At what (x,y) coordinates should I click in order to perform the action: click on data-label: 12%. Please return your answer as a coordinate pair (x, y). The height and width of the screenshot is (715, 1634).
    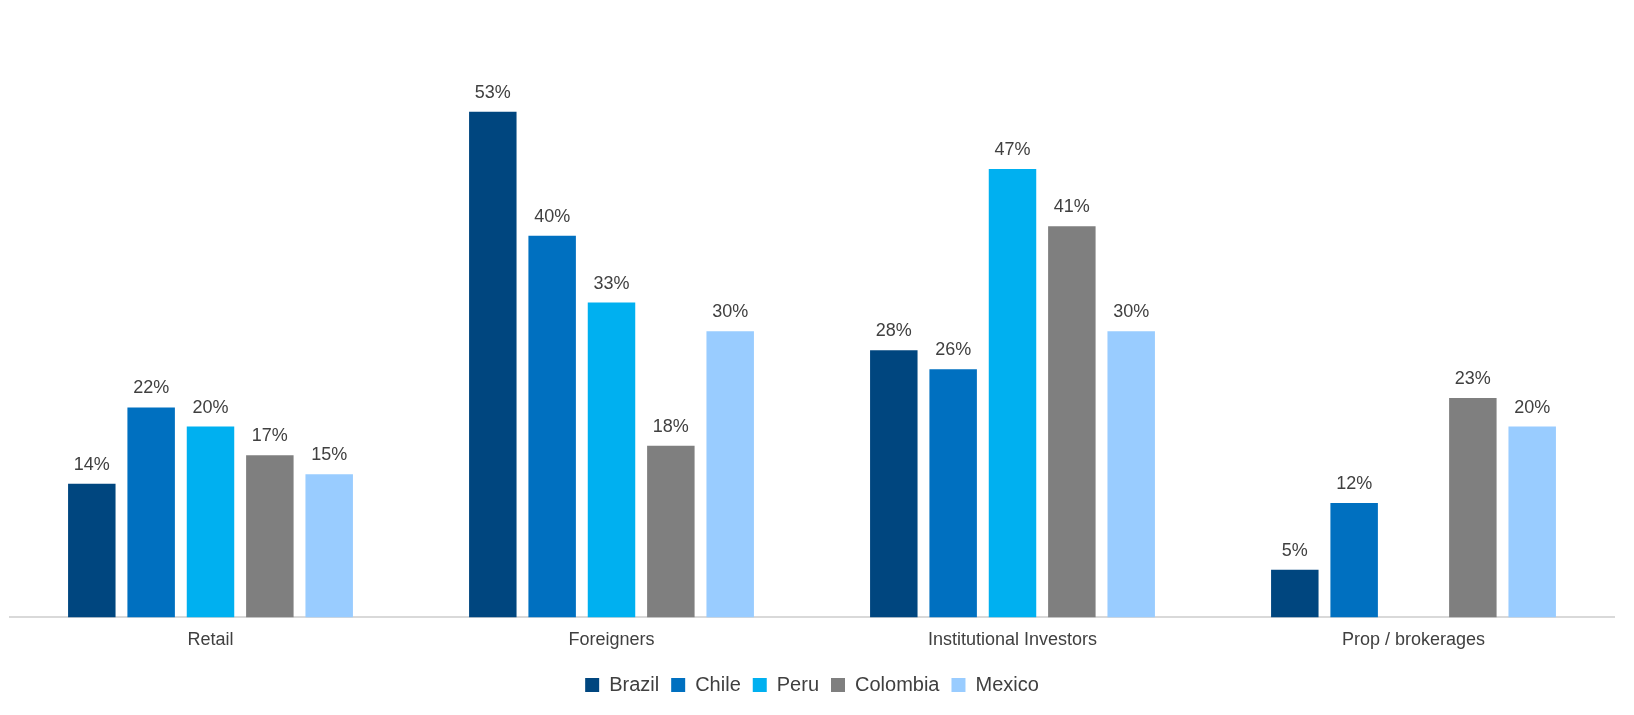
    Looking at the image, I should click on (1354, 482).